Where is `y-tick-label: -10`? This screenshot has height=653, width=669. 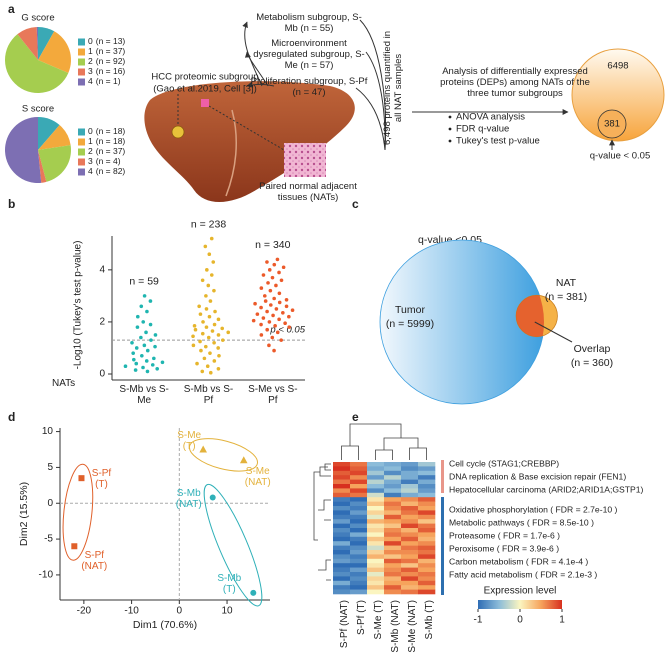 y-tick-label: -10 is located at coordinates (46, 575).